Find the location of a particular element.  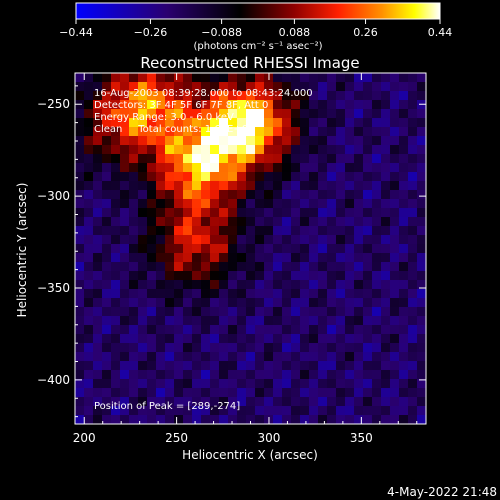

colorbar-tick-label: 0.26 is located at coordinates (365, 32).